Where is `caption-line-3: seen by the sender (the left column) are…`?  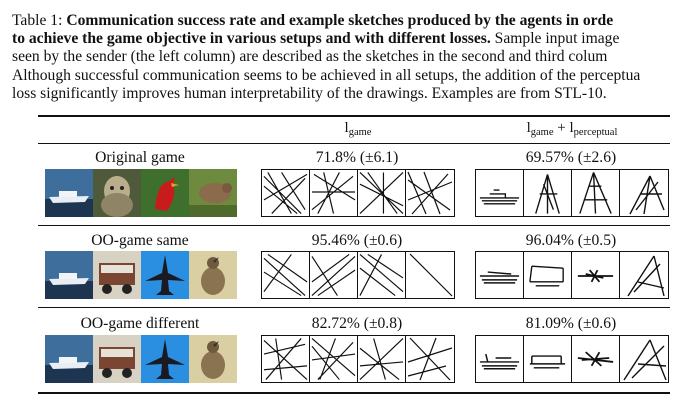
caption-line-3: seen by the sender (the left column) are… is located at coordinates (310, 57).